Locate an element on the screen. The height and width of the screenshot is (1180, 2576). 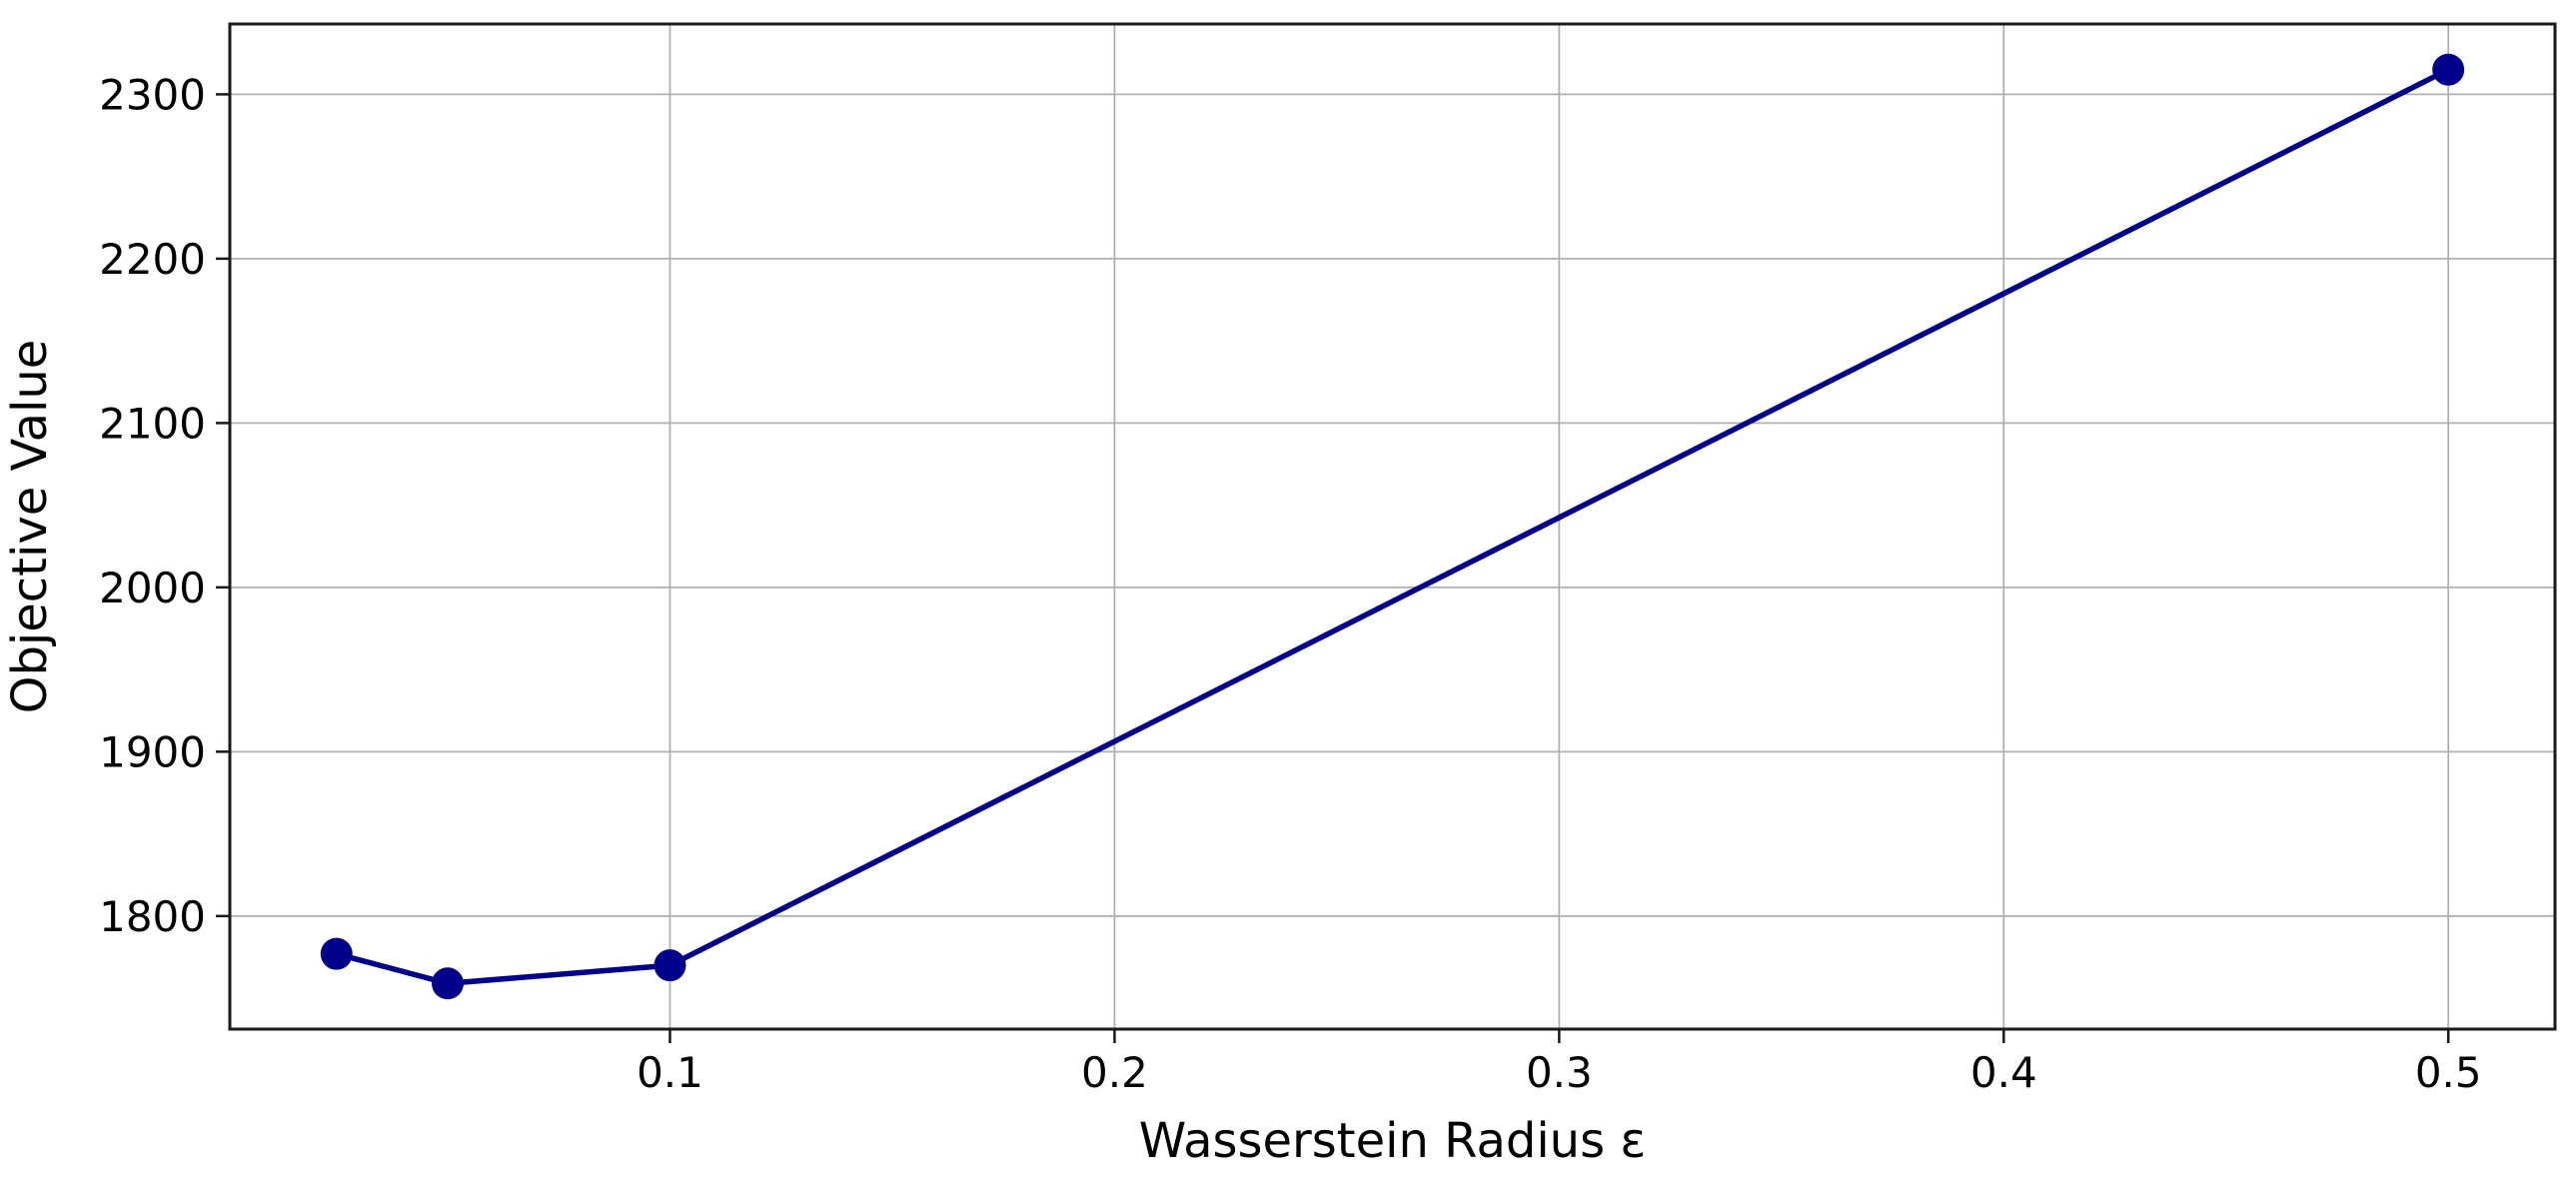
y-tick-label: 2100 is located at coordinates (152, 423).